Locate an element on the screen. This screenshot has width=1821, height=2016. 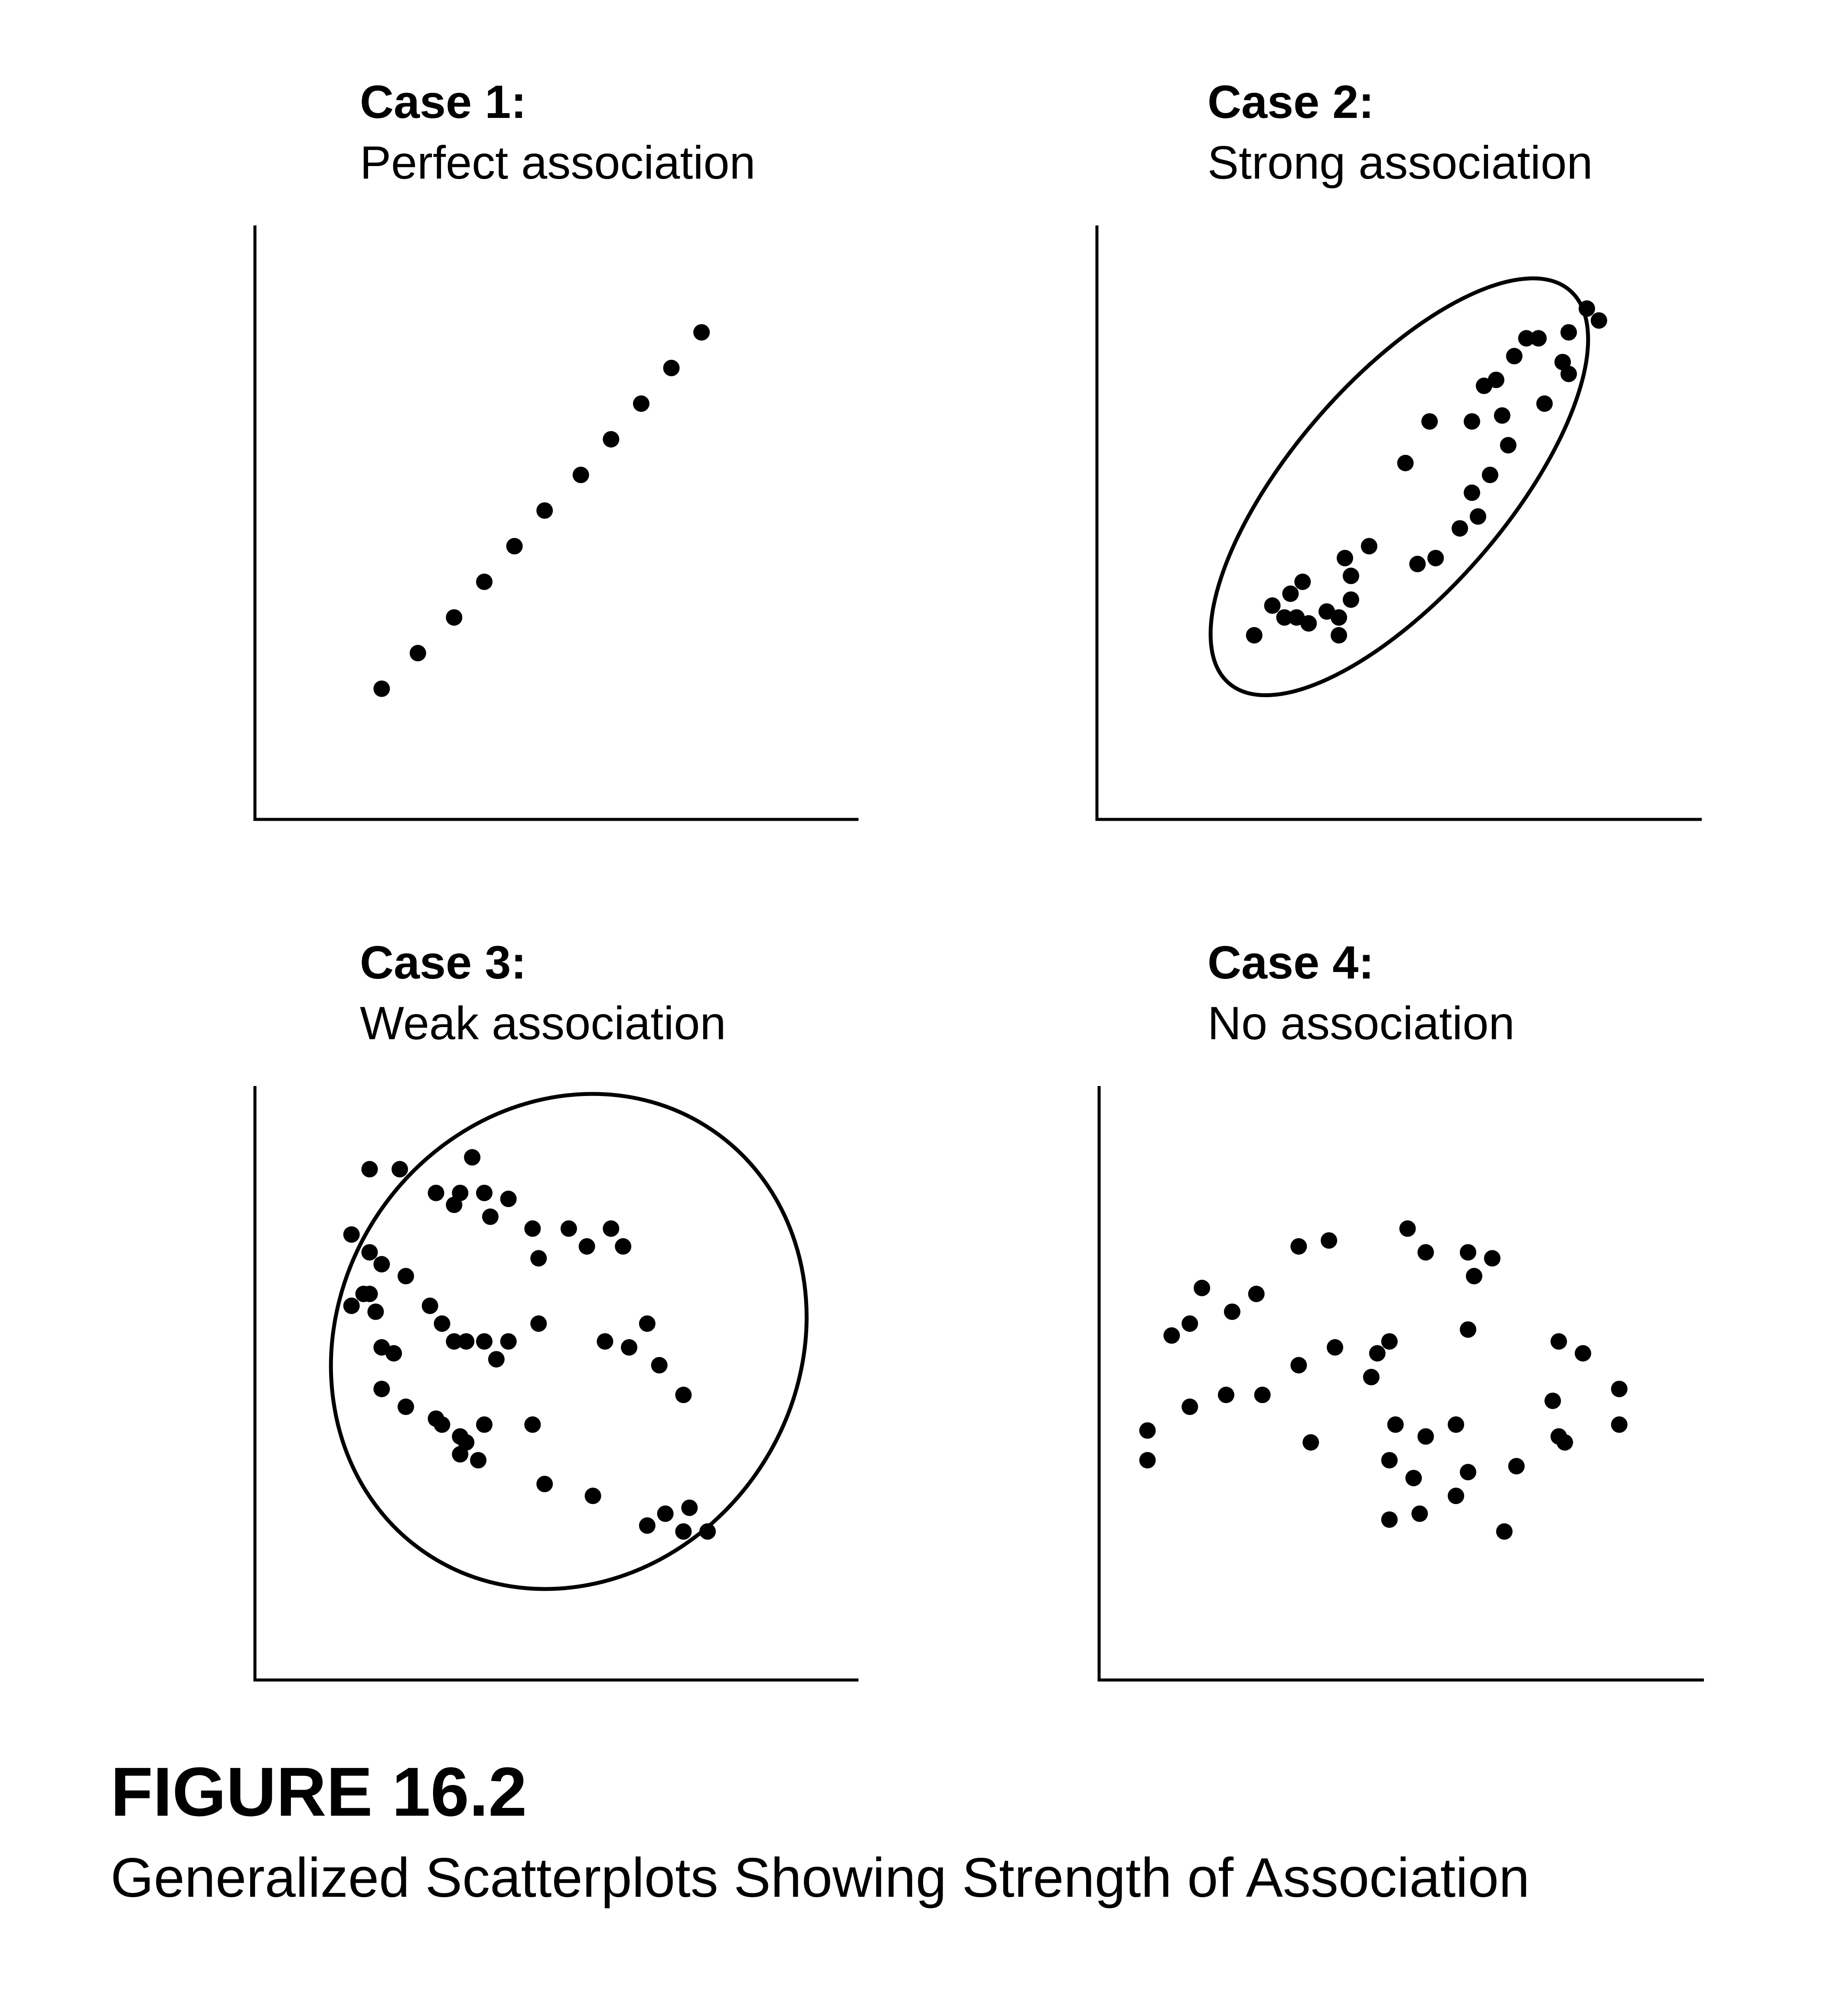
panel-title-case-2: Case 2: Strong association is located at coordinates (1400, 132).